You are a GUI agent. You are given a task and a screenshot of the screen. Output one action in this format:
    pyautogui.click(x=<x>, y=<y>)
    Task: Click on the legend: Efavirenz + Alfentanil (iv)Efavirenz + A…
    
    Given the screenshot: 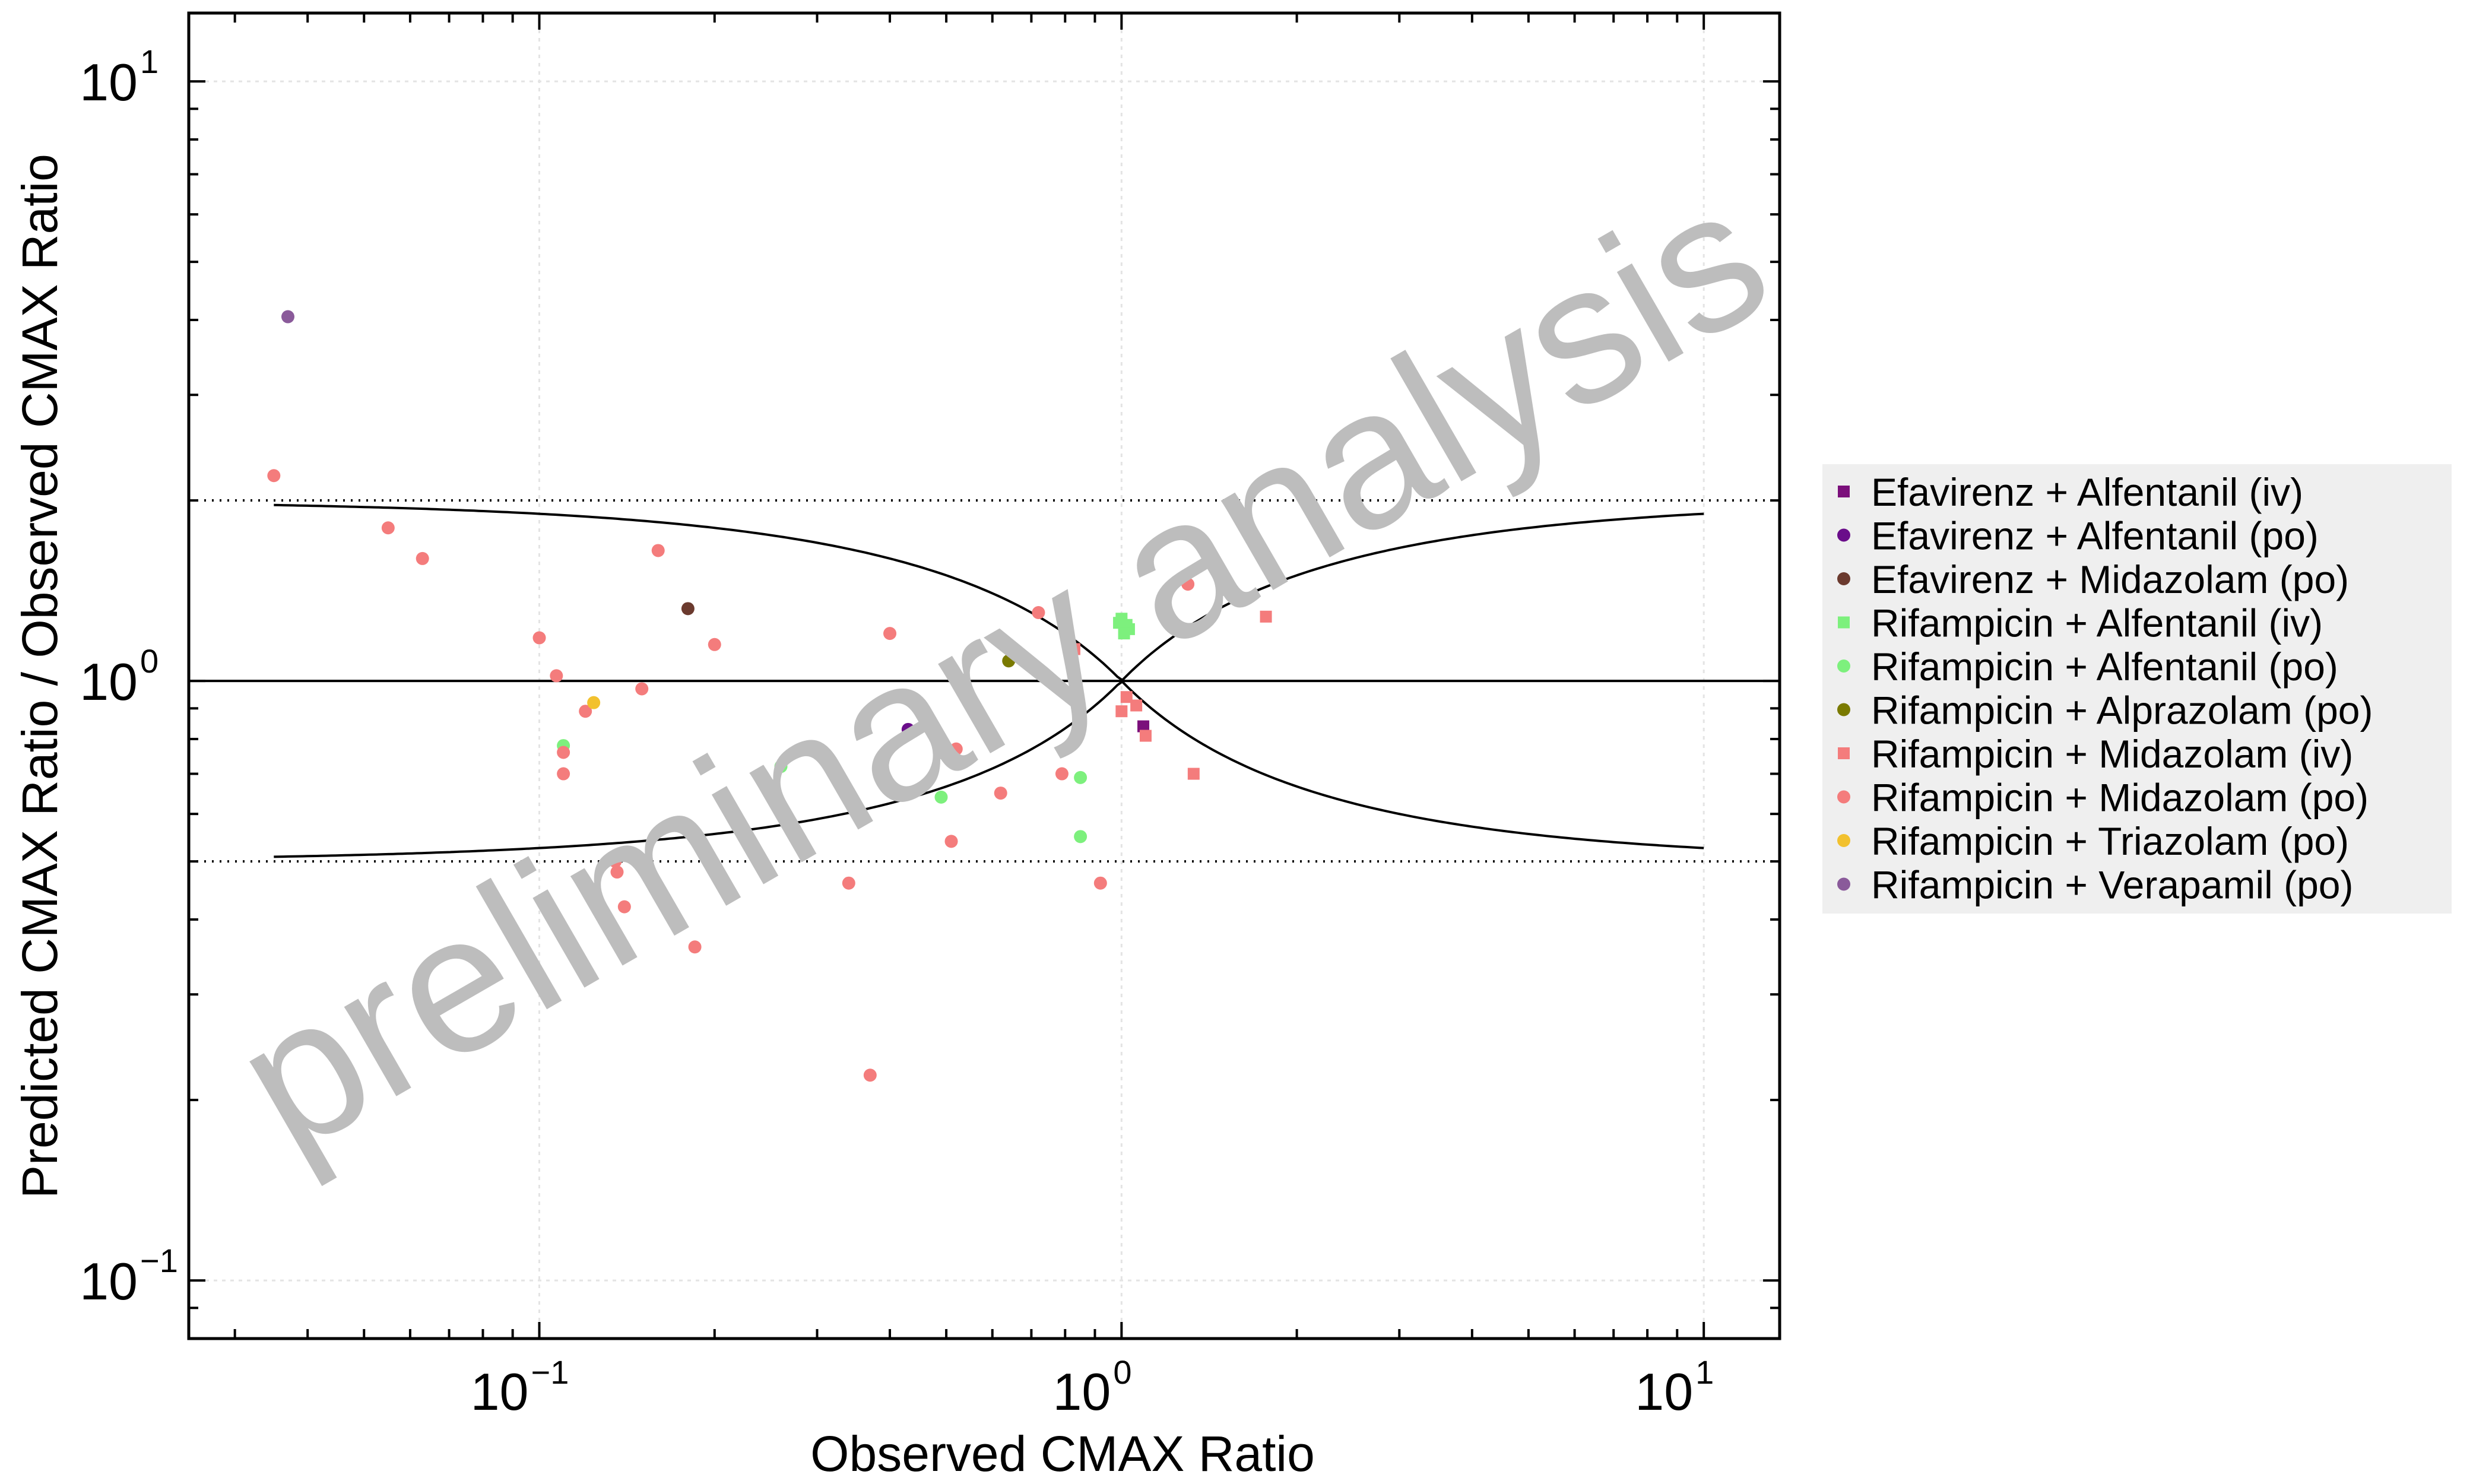 What is the action you would take?
    pyautogui.click(x=2137, y=689)
    